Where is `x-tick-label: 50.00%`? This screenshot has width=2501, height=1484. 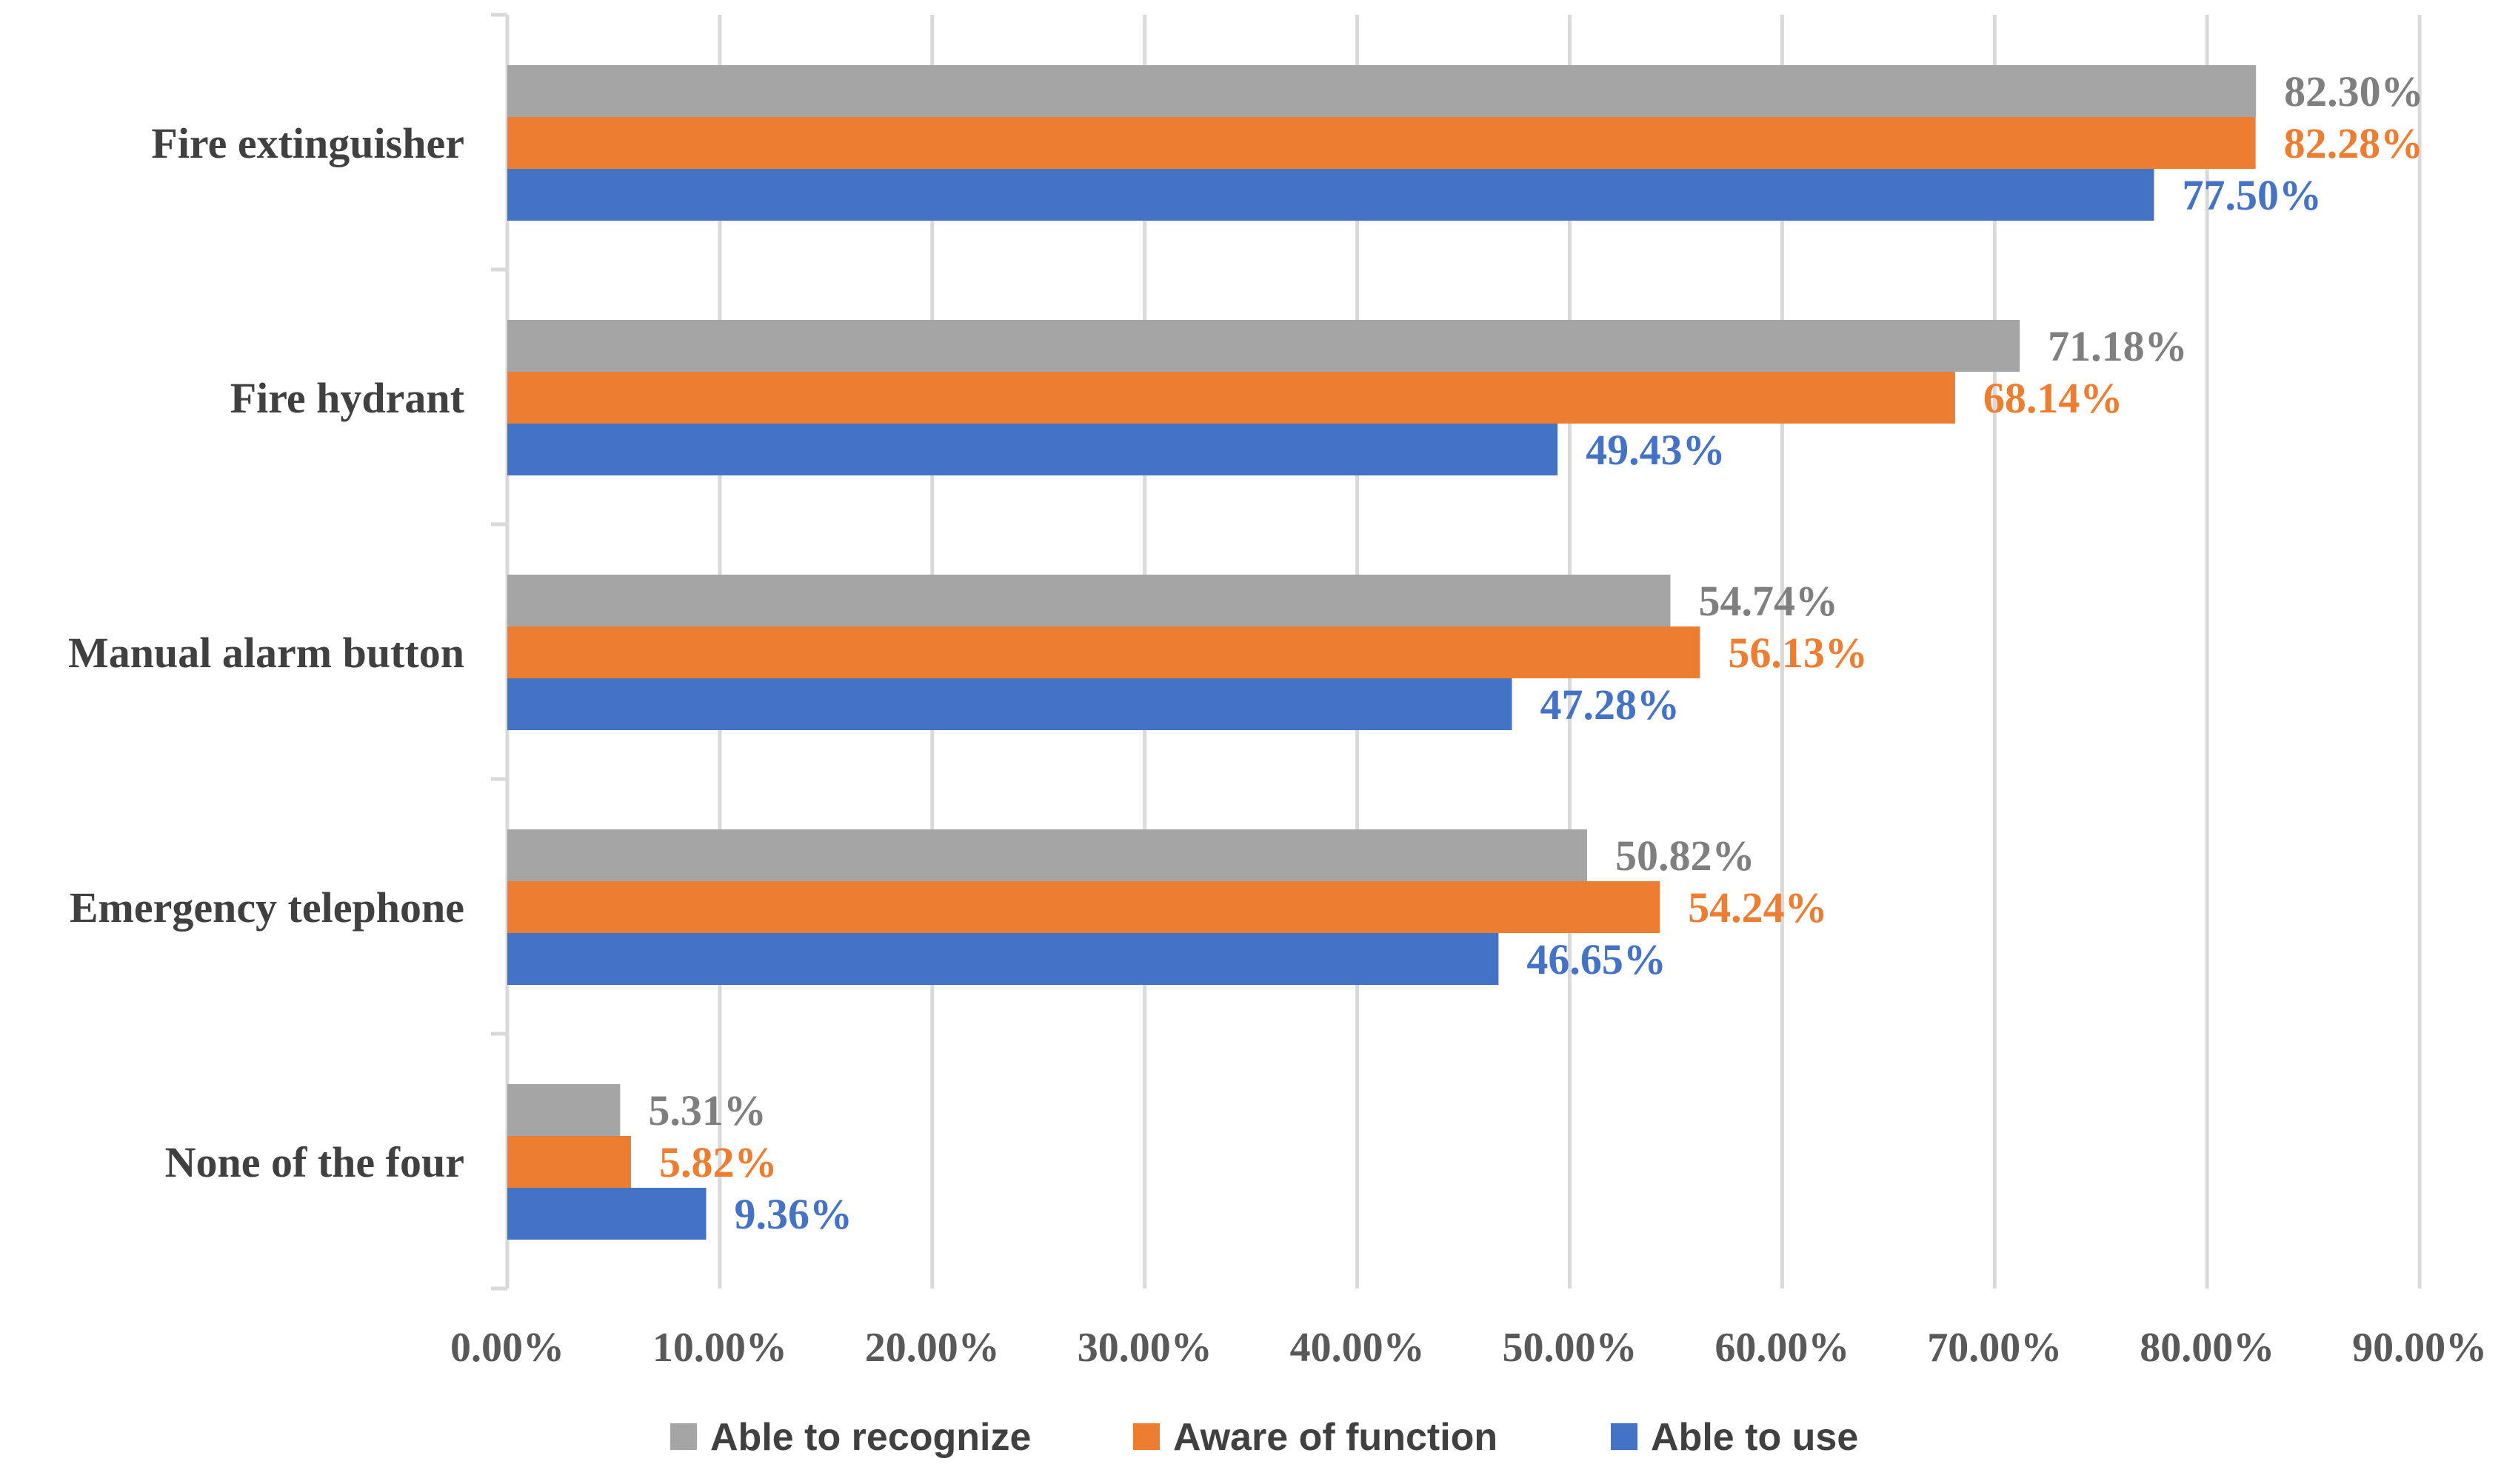 x-tick-label: 50.00% is located at coordinates (1570, 1348).